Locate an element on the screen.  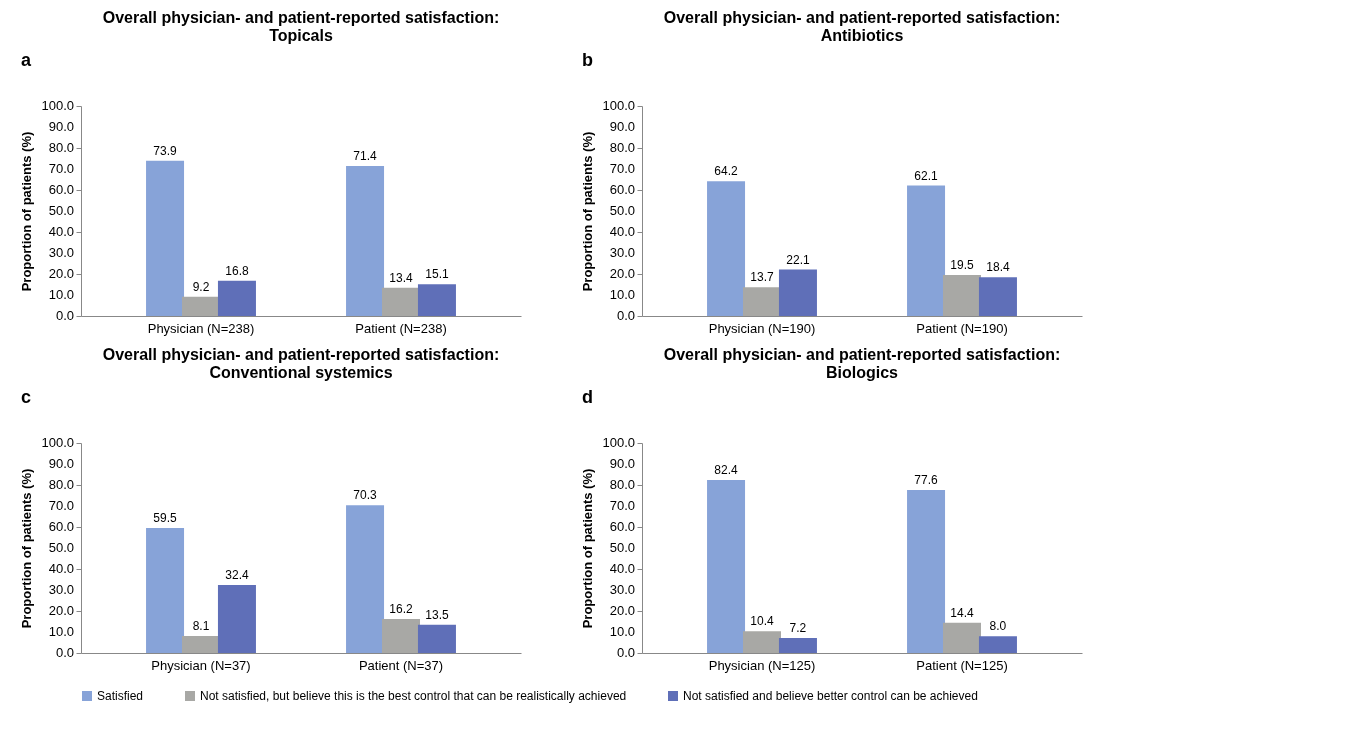
data-label: 70.3 is located at coordinates (365, 495).